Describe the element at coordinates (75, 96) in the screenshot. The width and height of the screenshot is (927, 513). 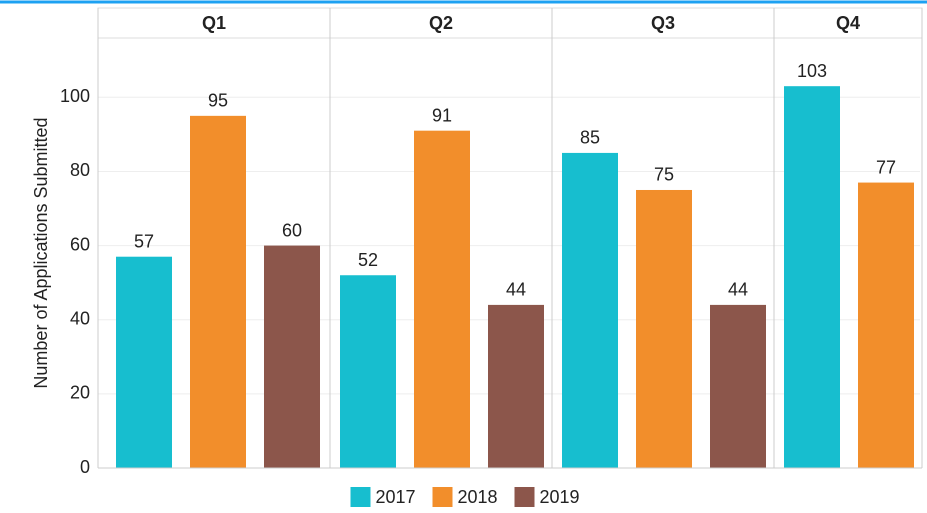
I see `y-tick-label: 100` at that location.